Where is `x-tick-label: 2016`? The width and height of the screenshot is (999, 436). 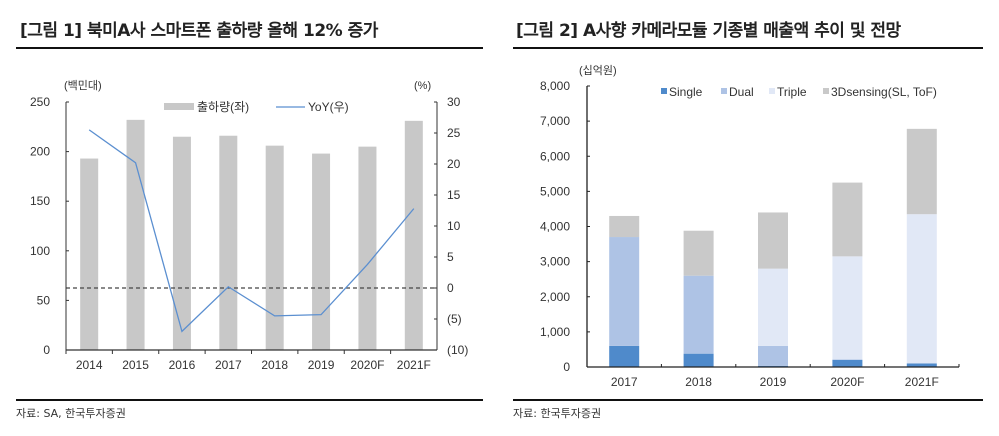
x-tick-label: 2016 is located at coordinates (182, 365).